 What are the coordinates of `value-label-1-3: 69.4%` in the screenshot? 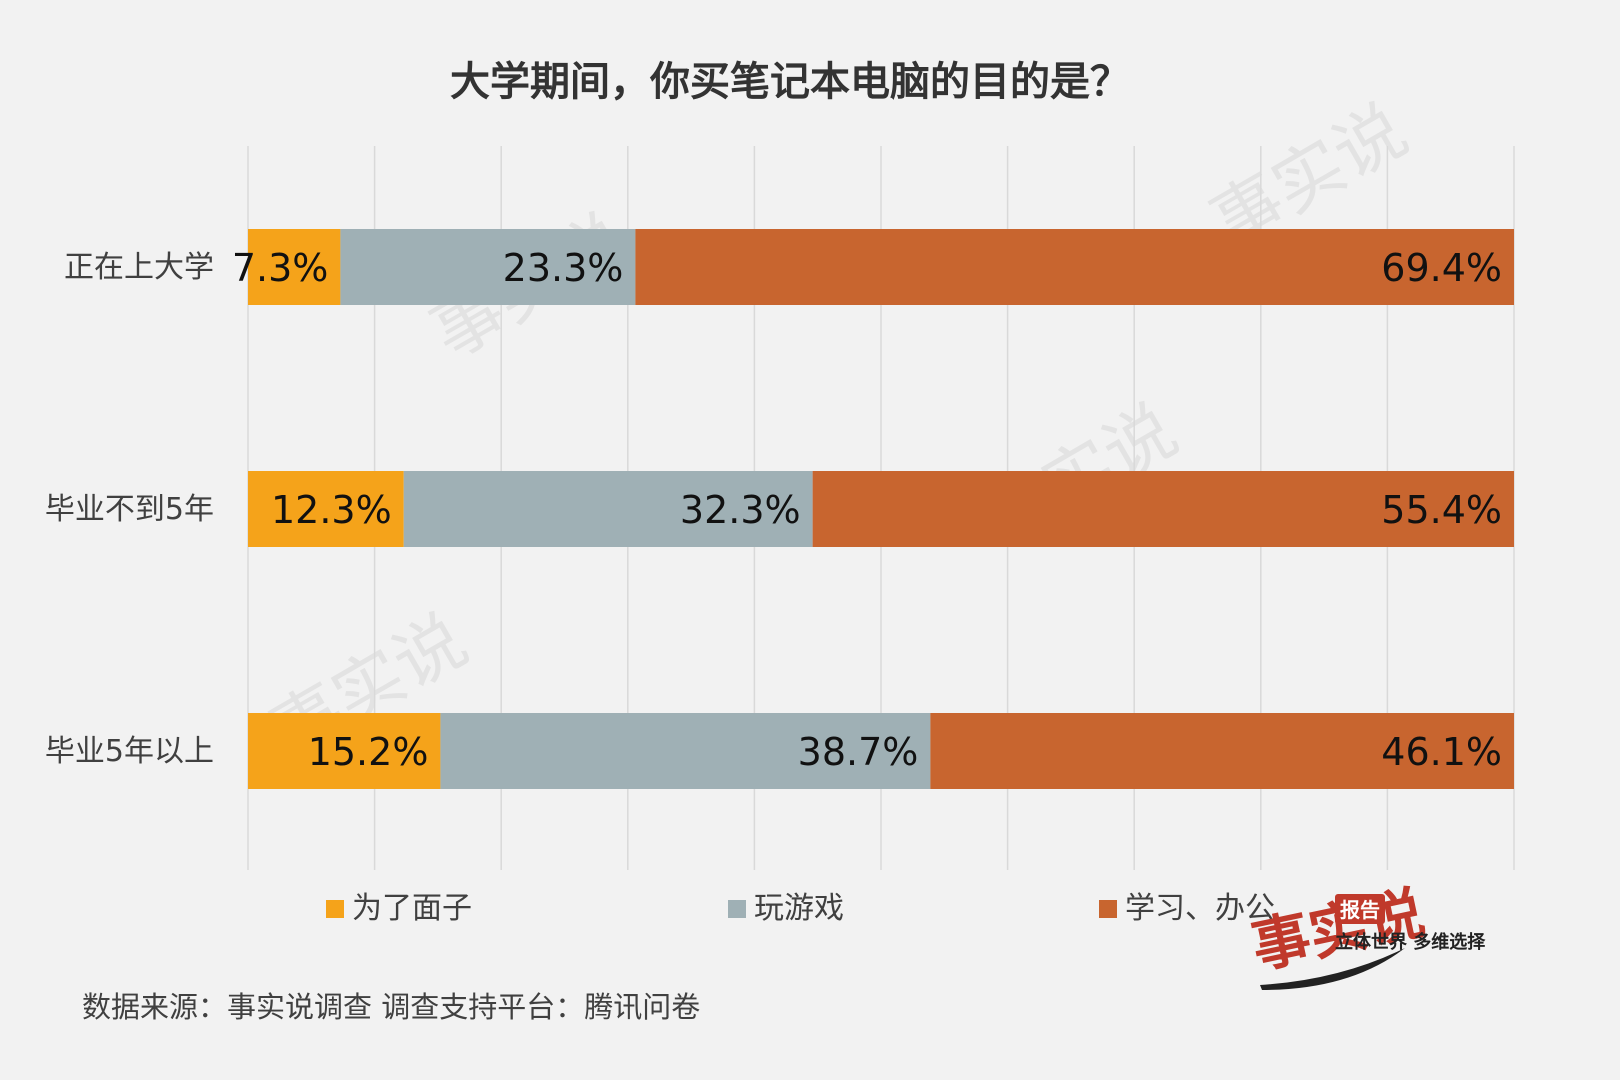 It's located at (1441, 268).